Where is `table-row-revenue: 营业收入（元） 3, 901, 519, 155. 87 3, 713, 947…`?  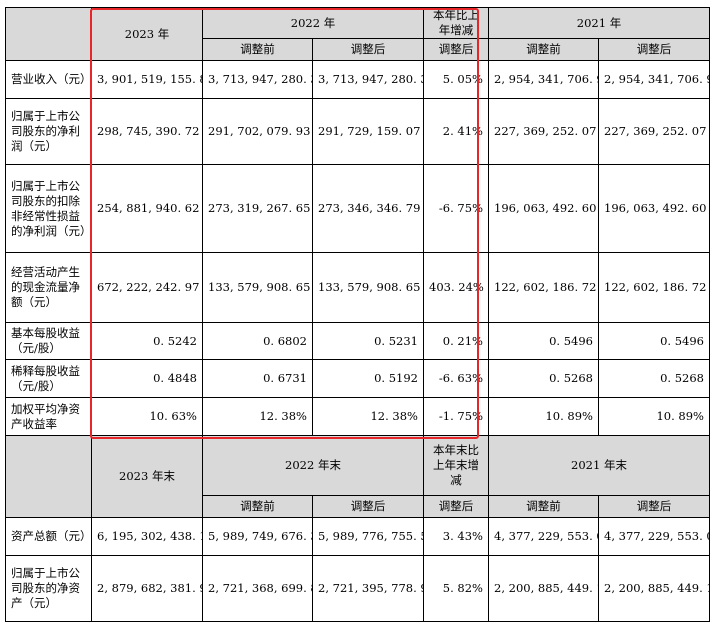
table-row-revenue: 营业收入（元） 3, 901, 519, 155. 87 3, 713, 947… is located at coordinates (357, 79).